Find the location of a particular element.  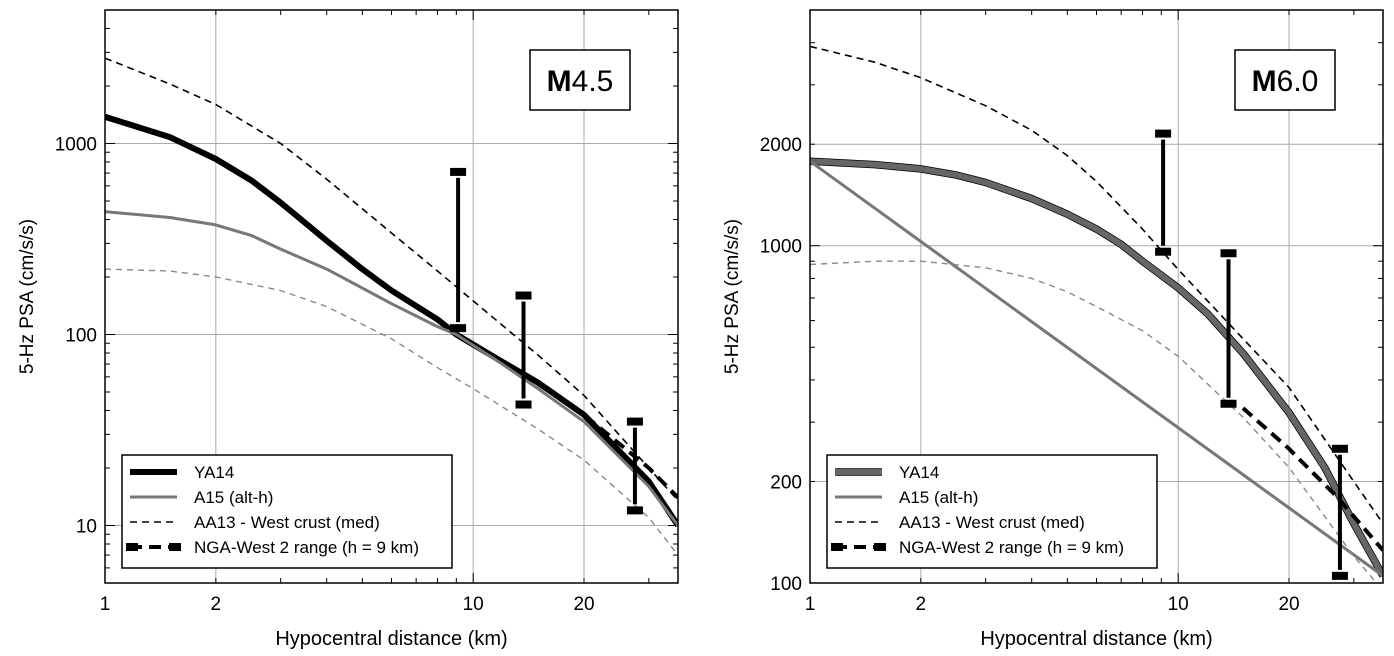

magnitude-label: M4.5 is located at coordinates (580, 81).